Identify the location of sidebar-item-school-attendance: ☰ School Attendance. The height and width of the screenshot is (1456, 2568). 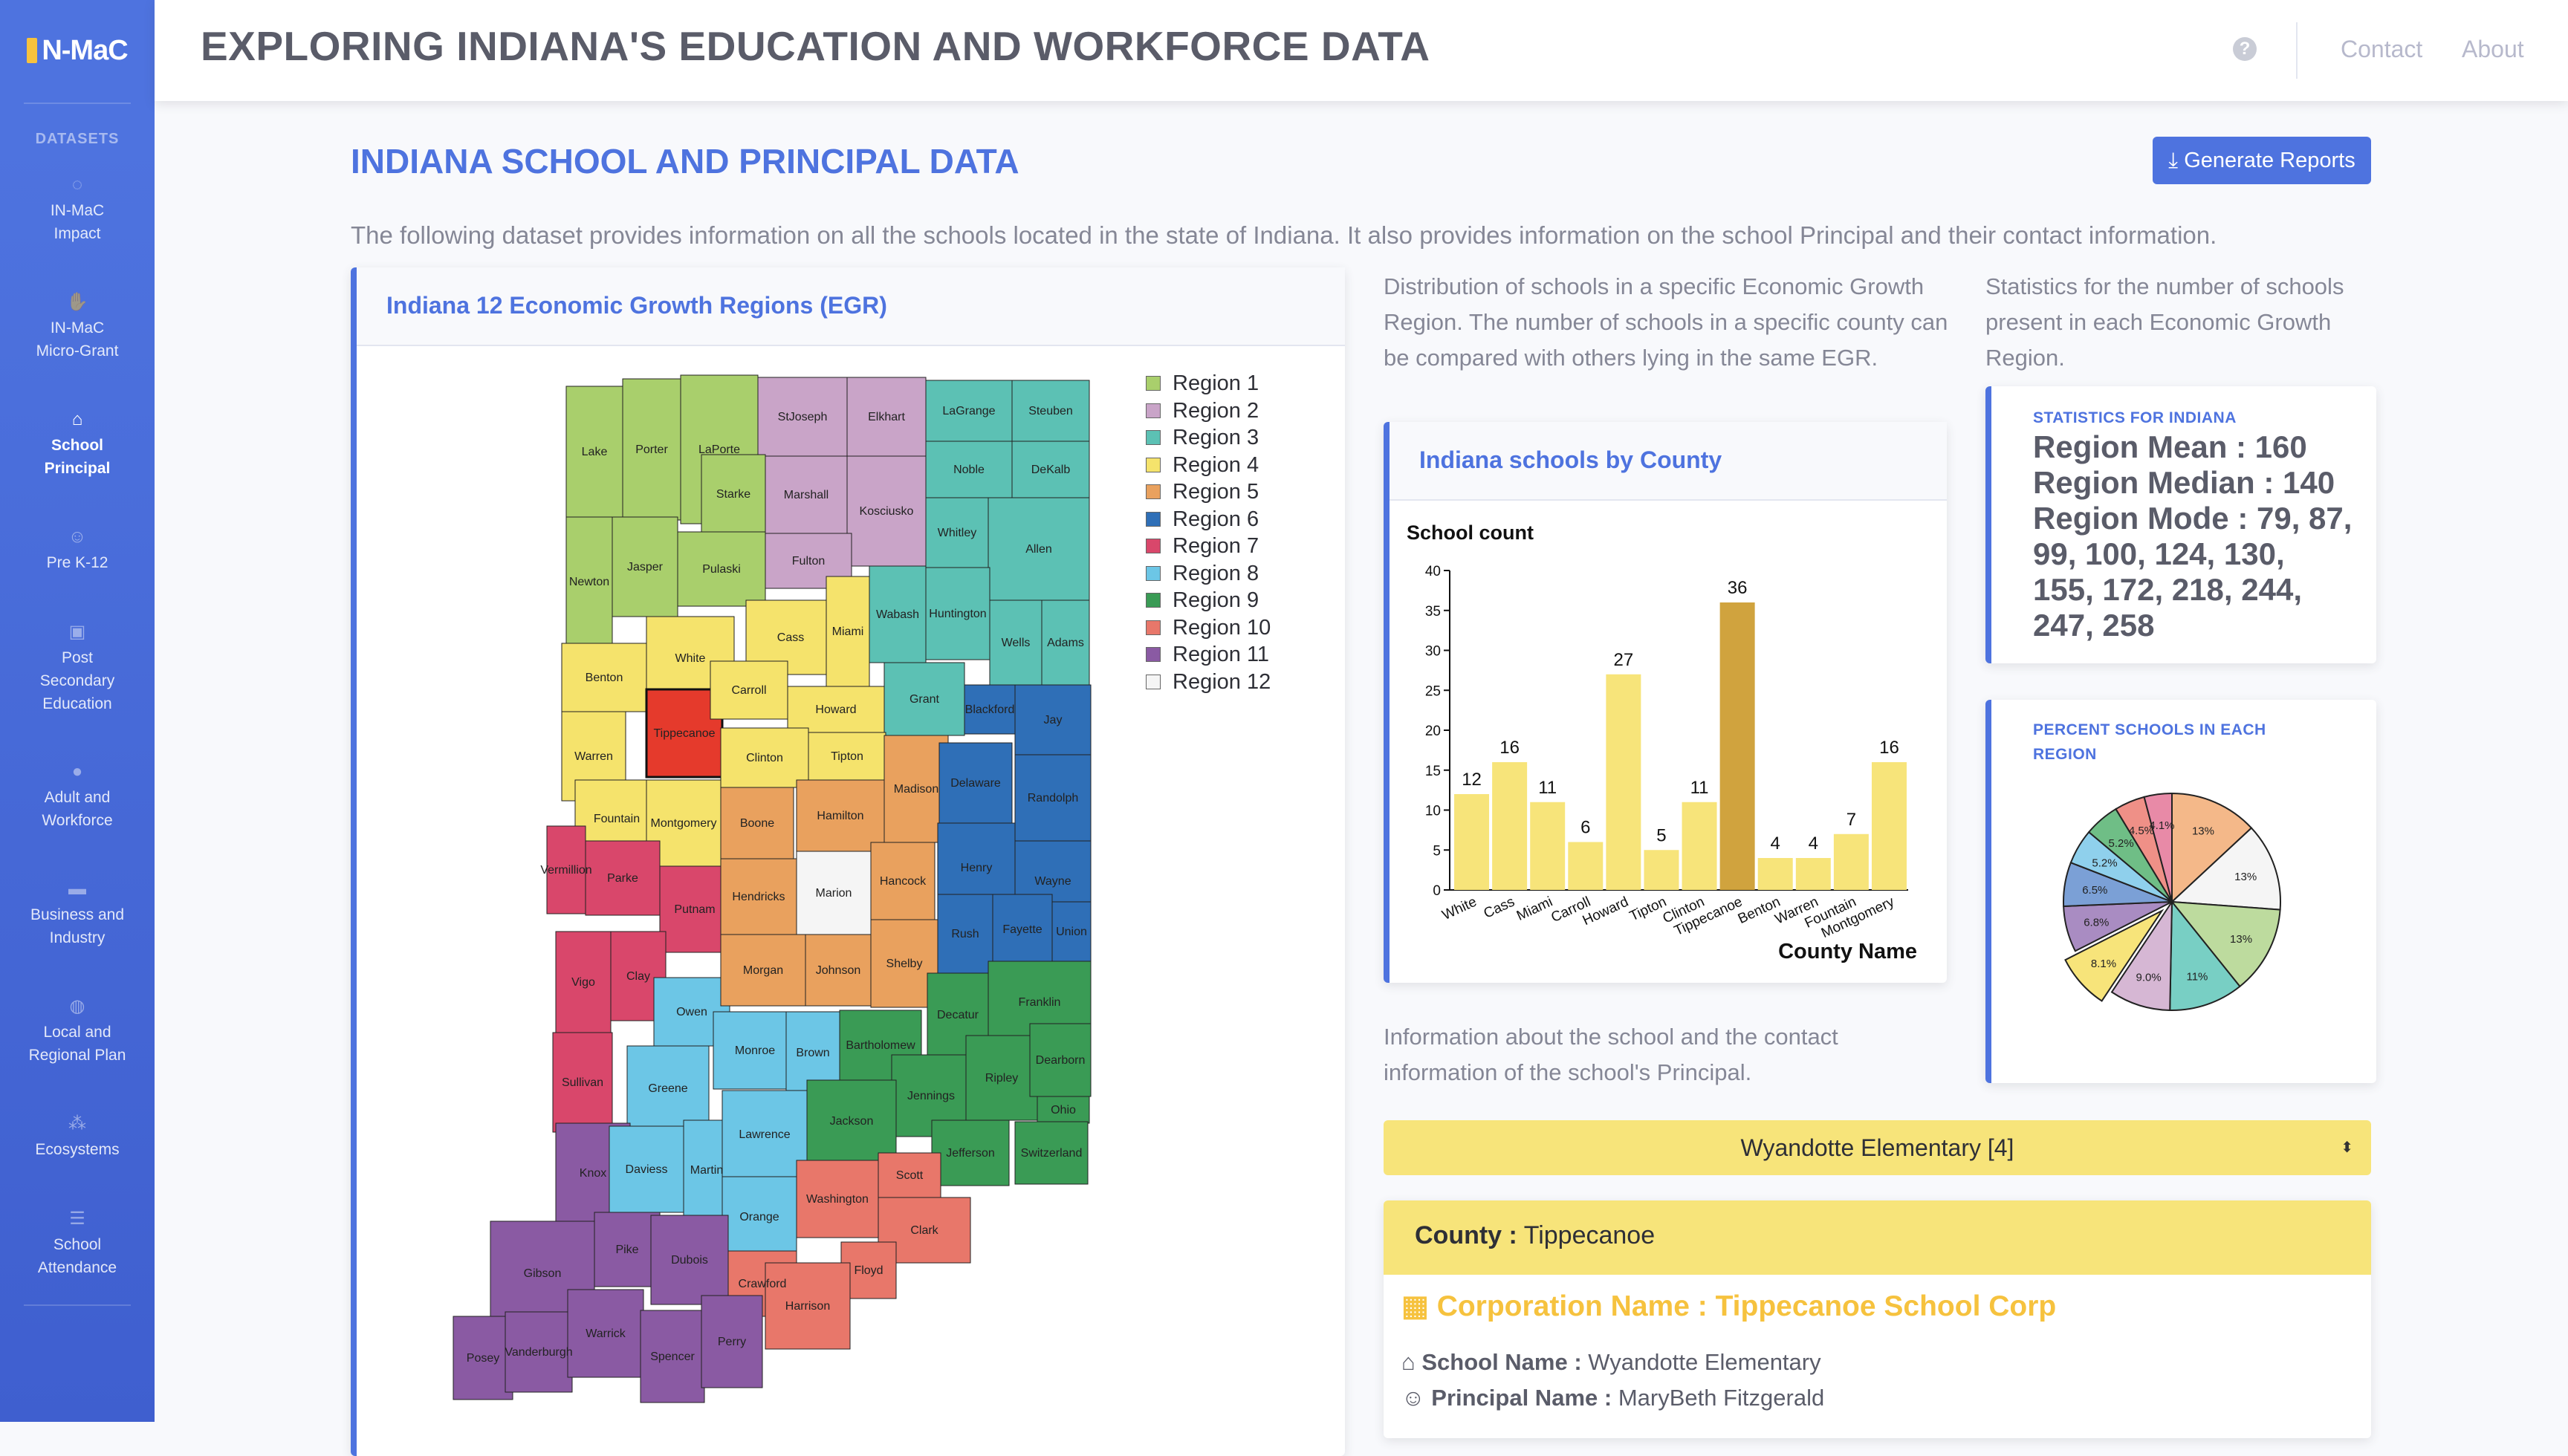
(77, 1244).